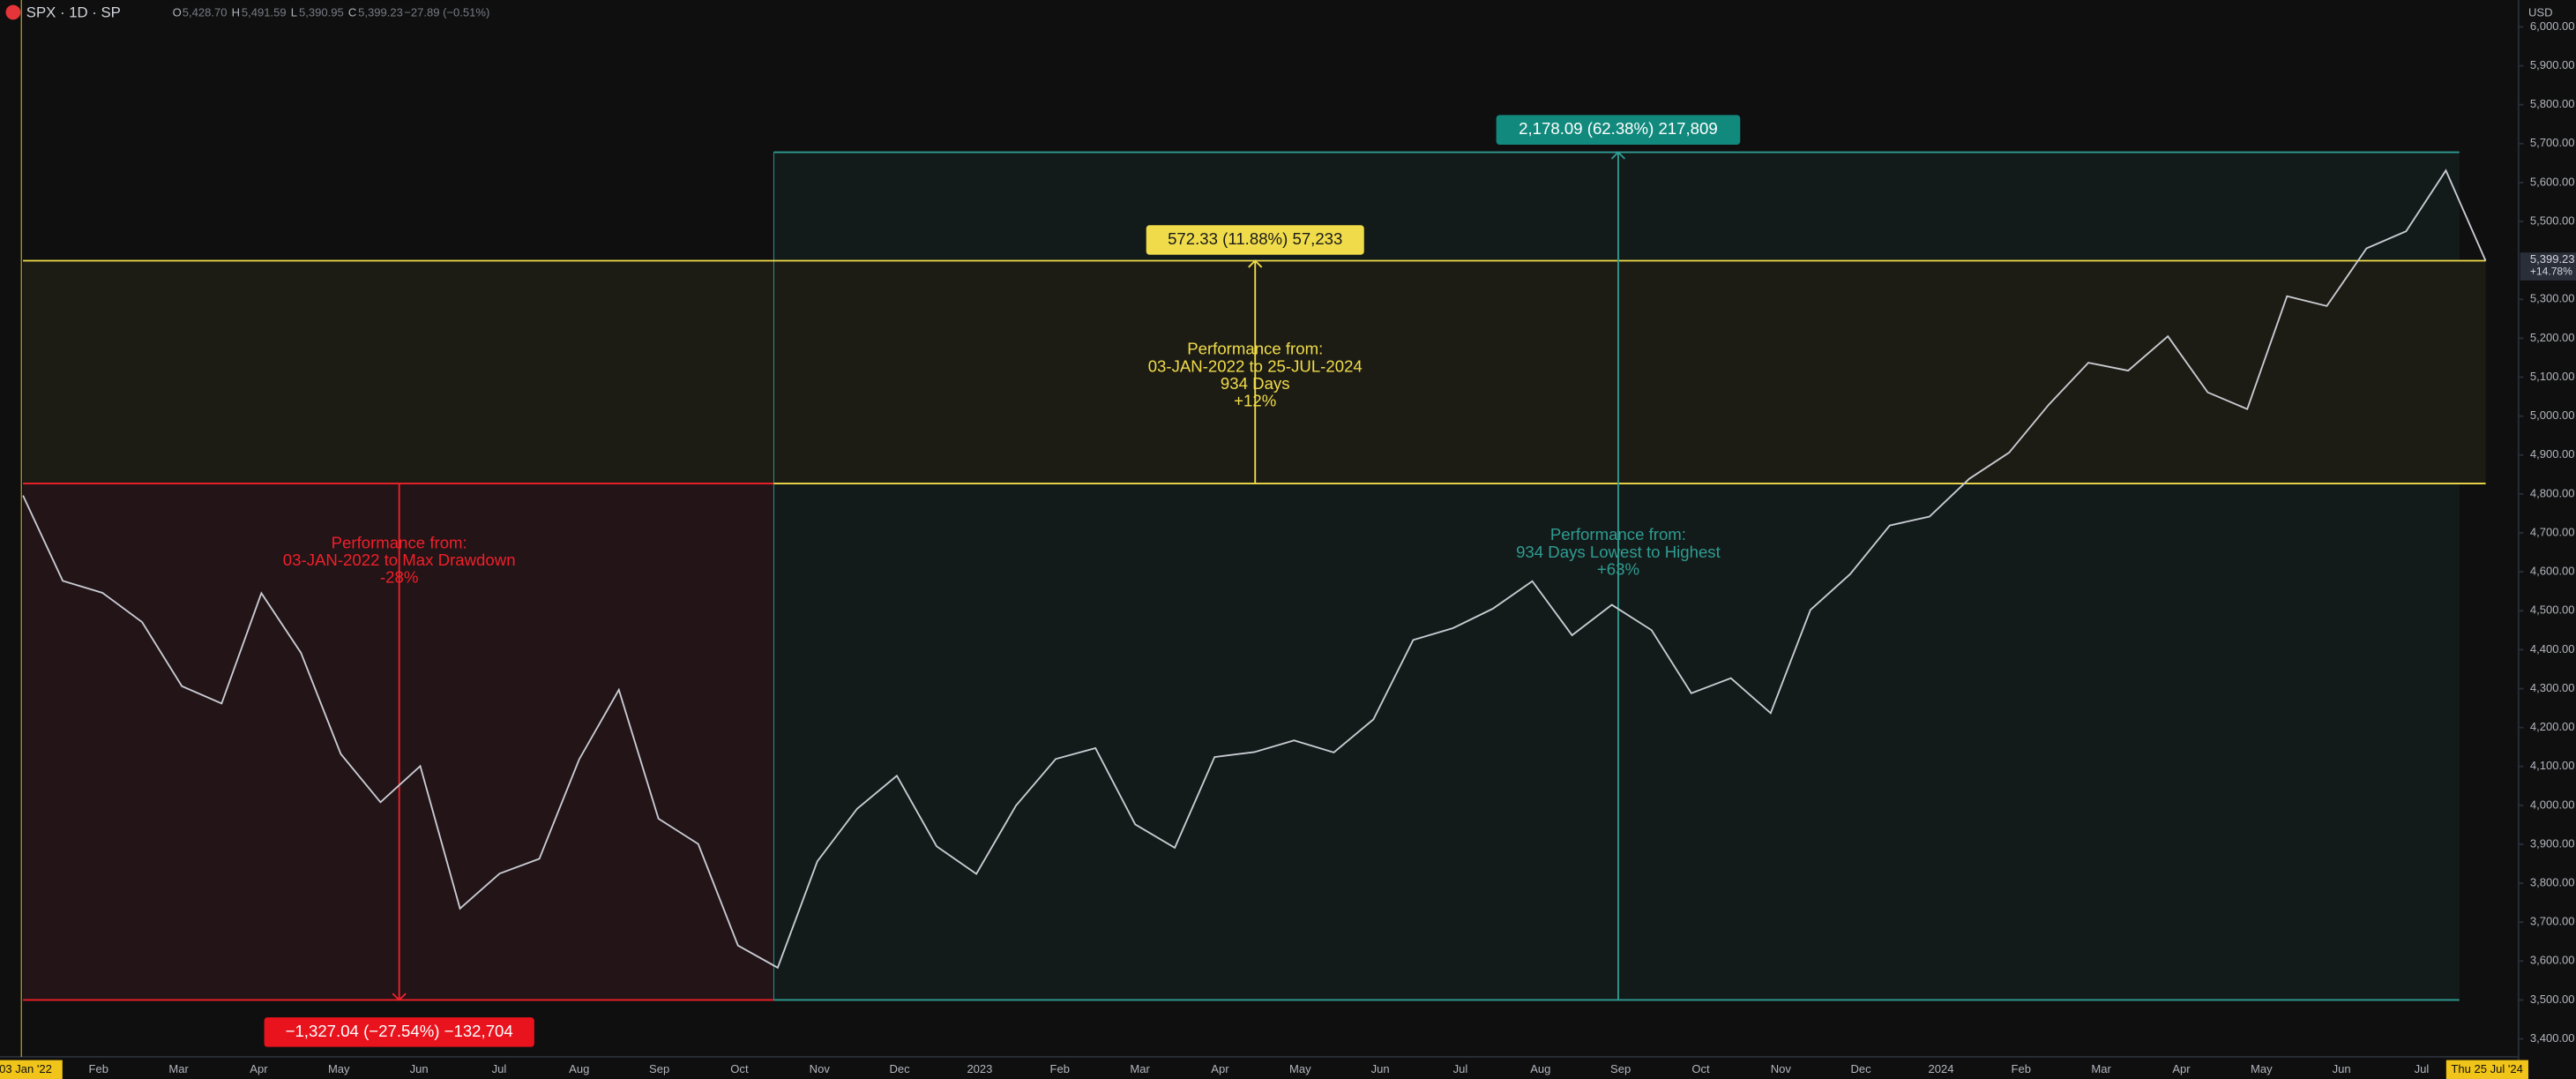 This screenshot has height=1079, width=2576. What do you see at coordinates (2552, 415) in the screenshot?
I see `y-tick-label: 5,000.00` at bounding box center [2552, 415].